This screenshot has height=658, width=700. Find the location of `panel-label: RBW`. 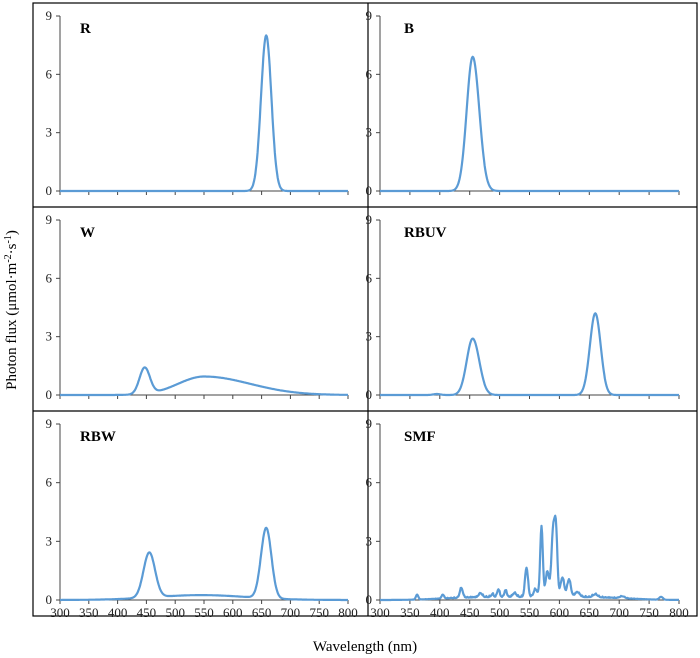

panel-label: RBW is located at coordinates (98, 437).